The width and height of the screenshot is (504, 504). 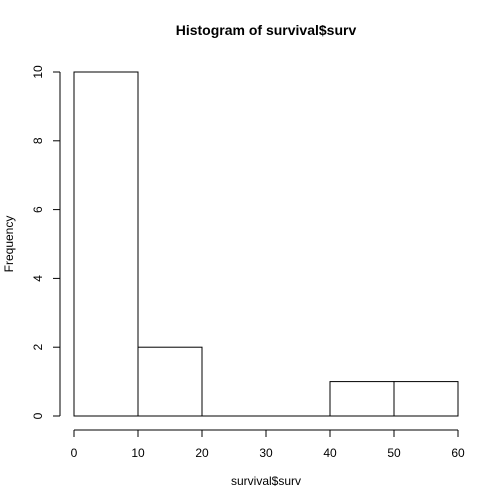 I want to click on y-tick-label: 0, so click(x=38, y=415).